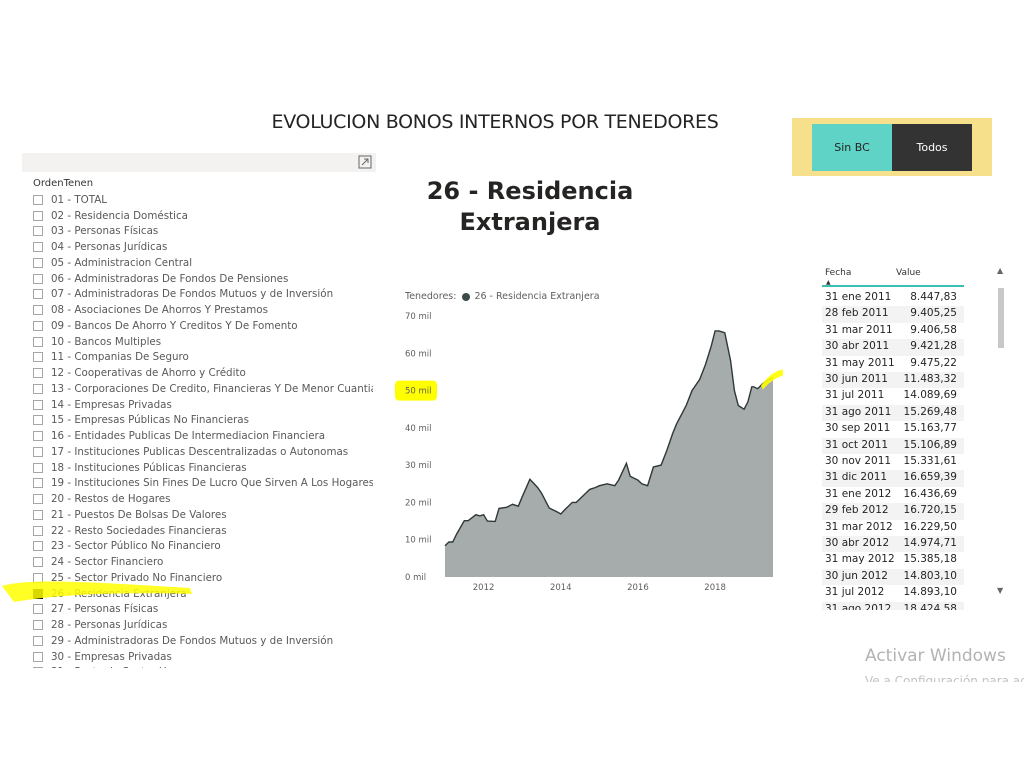 Image resolution: width=1024 pixels, height=768 pixels. Describe the element at coordinates (893, 511) in the screenshot. I see `table-row: 29 feb 2012 16.720,15` at that location.